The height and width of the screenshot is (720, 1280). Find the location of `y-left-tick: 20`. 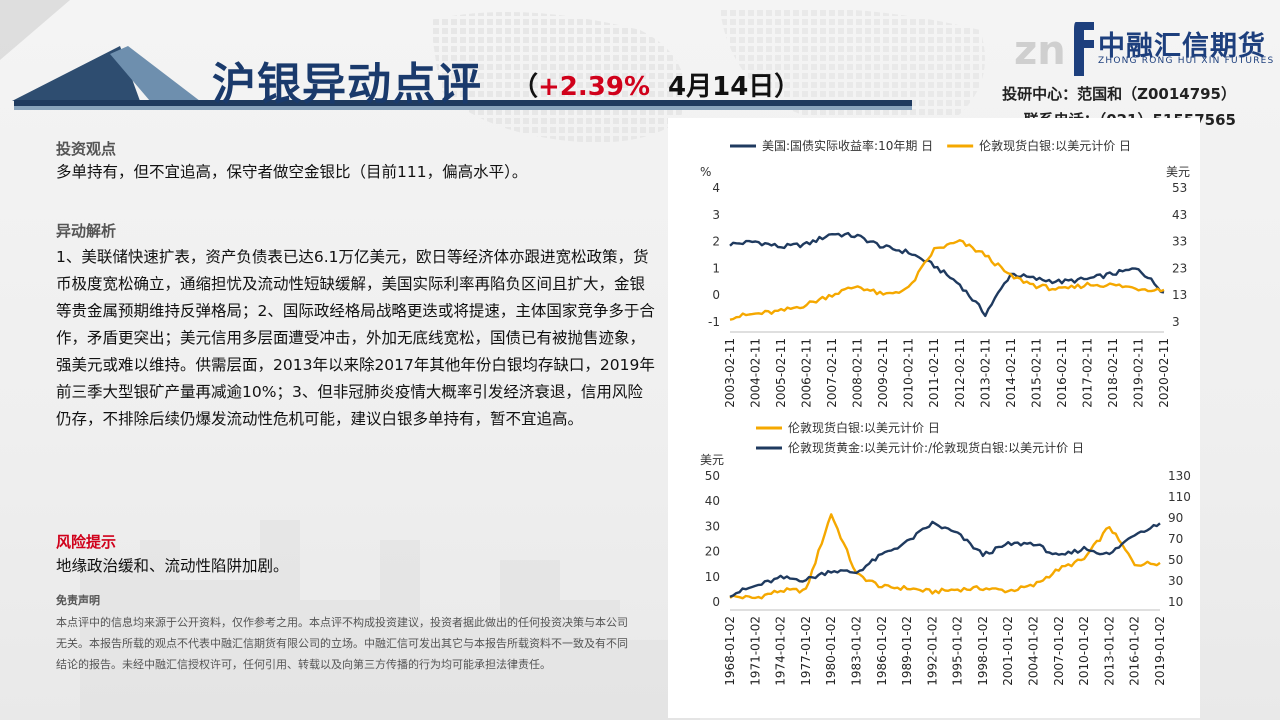

y-left-tick: 20 is located at coordinates (712, 552).